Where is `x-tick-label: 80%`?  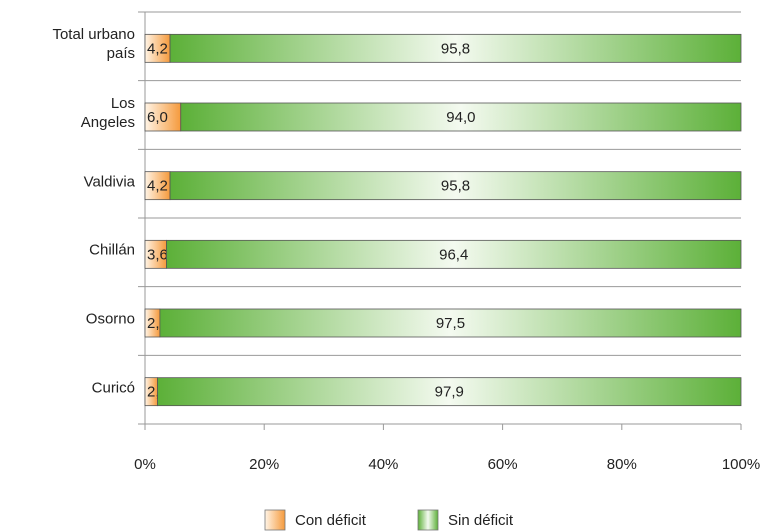
x-tick-label: 80% is located at coordinates (622, 464).